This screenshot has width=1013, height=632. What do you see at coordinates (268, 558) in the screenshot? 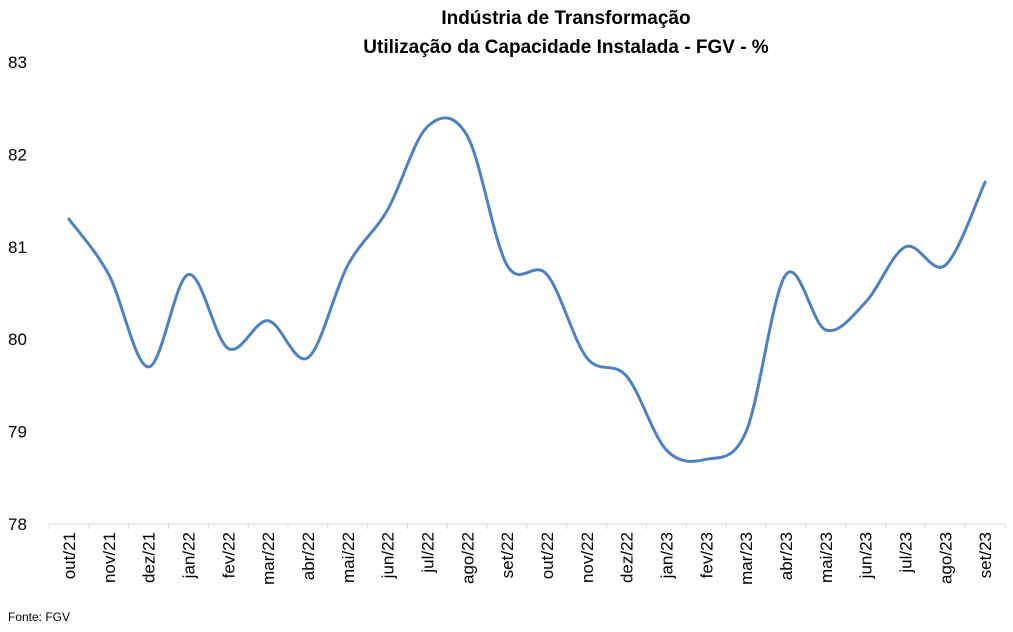
I see `x-tick-label: mar/22` at bounding box center [268, 558].